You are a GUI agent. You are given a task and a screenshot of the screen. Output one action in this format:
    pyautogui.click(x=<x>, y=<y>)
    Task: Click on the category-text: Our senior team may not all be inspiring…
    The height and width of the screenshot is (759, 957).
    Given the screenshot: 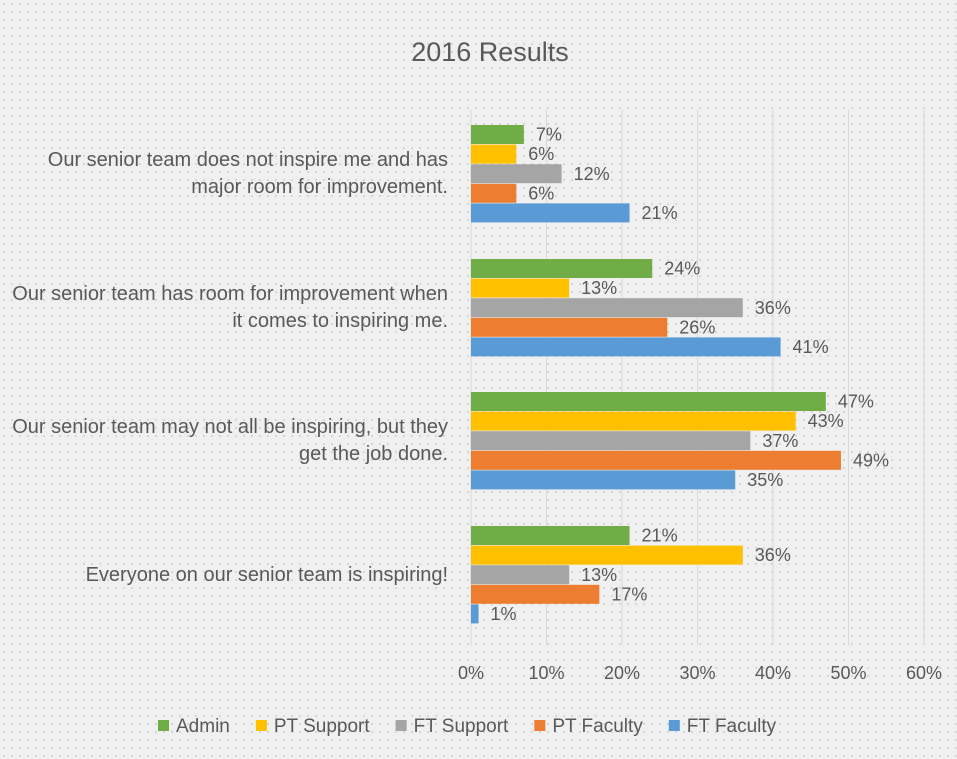 What is the action you would take?
    pyautogui.click(x=230, y=440)
    